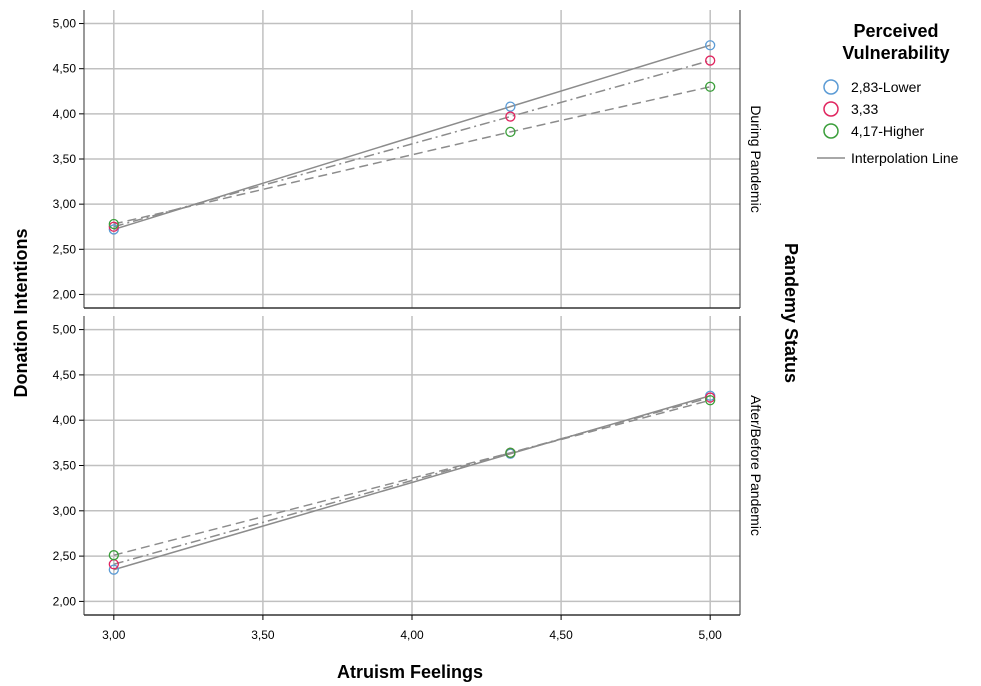 This screenshot has width=981, height=686. I want to click on x-axis-title: Atruism Feelings, so click(410, 672).